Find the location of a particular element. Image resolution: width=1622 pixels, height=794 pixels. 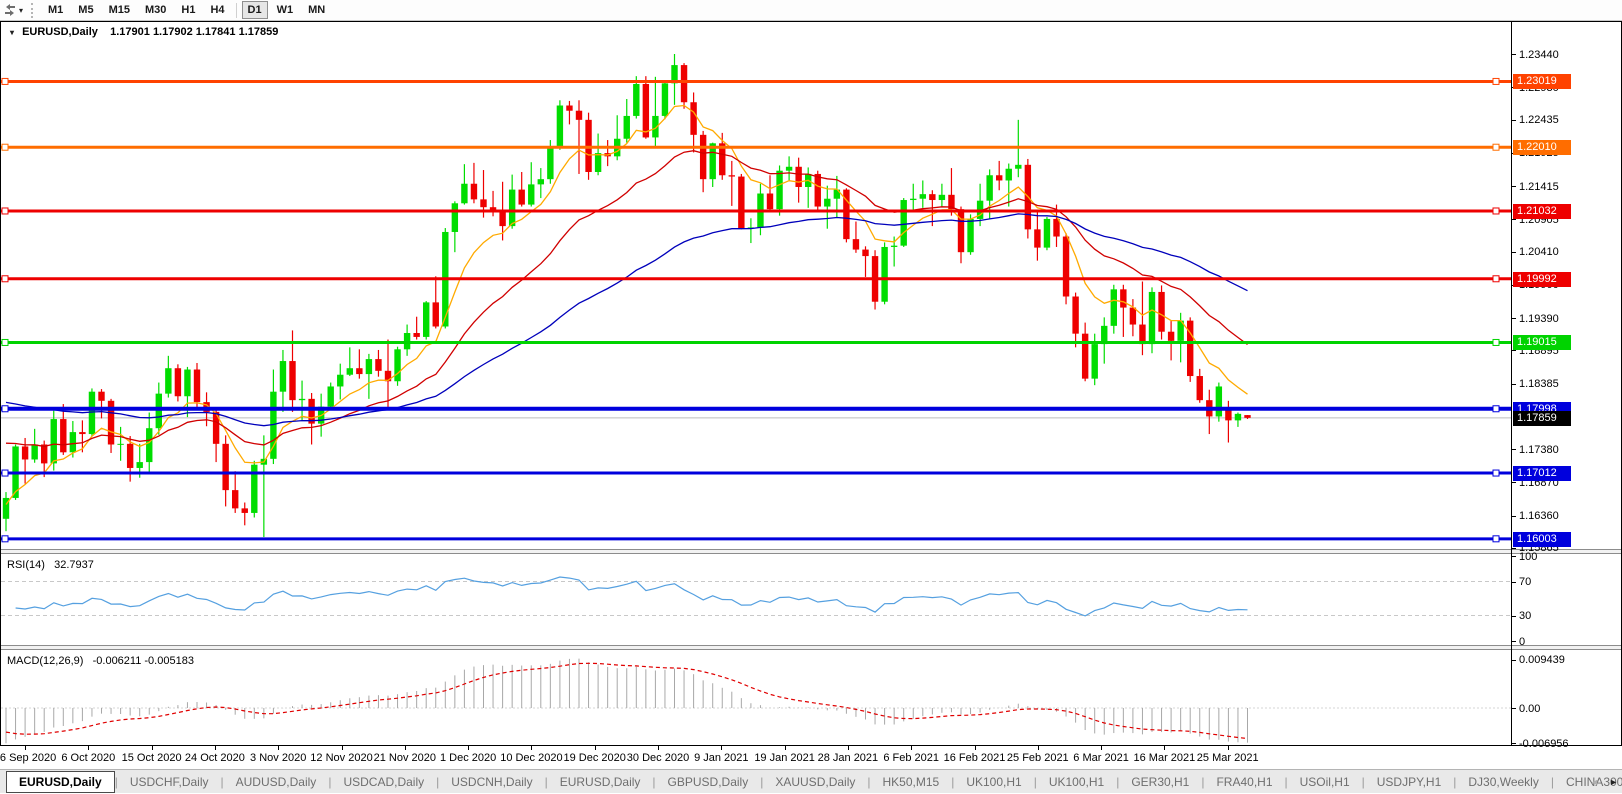

tool-dropdown-caret-icon: ▾ is located at coordinates (21, 10).